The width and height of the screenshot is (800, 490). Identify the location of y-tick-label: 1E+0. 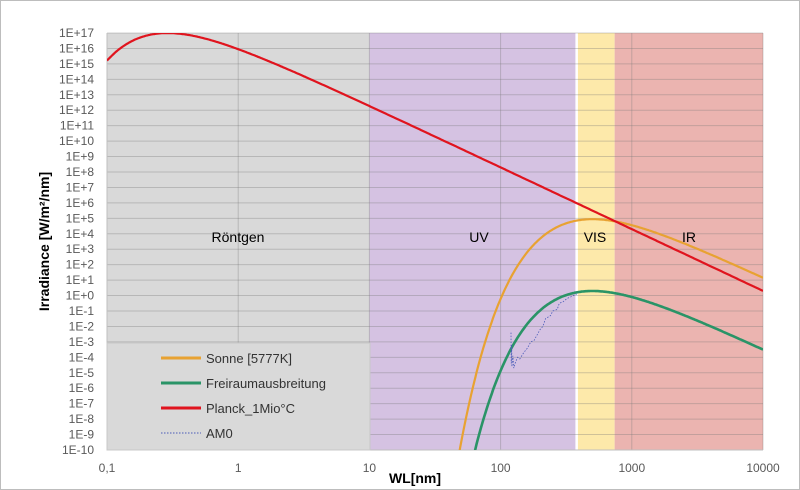
(80, 296).